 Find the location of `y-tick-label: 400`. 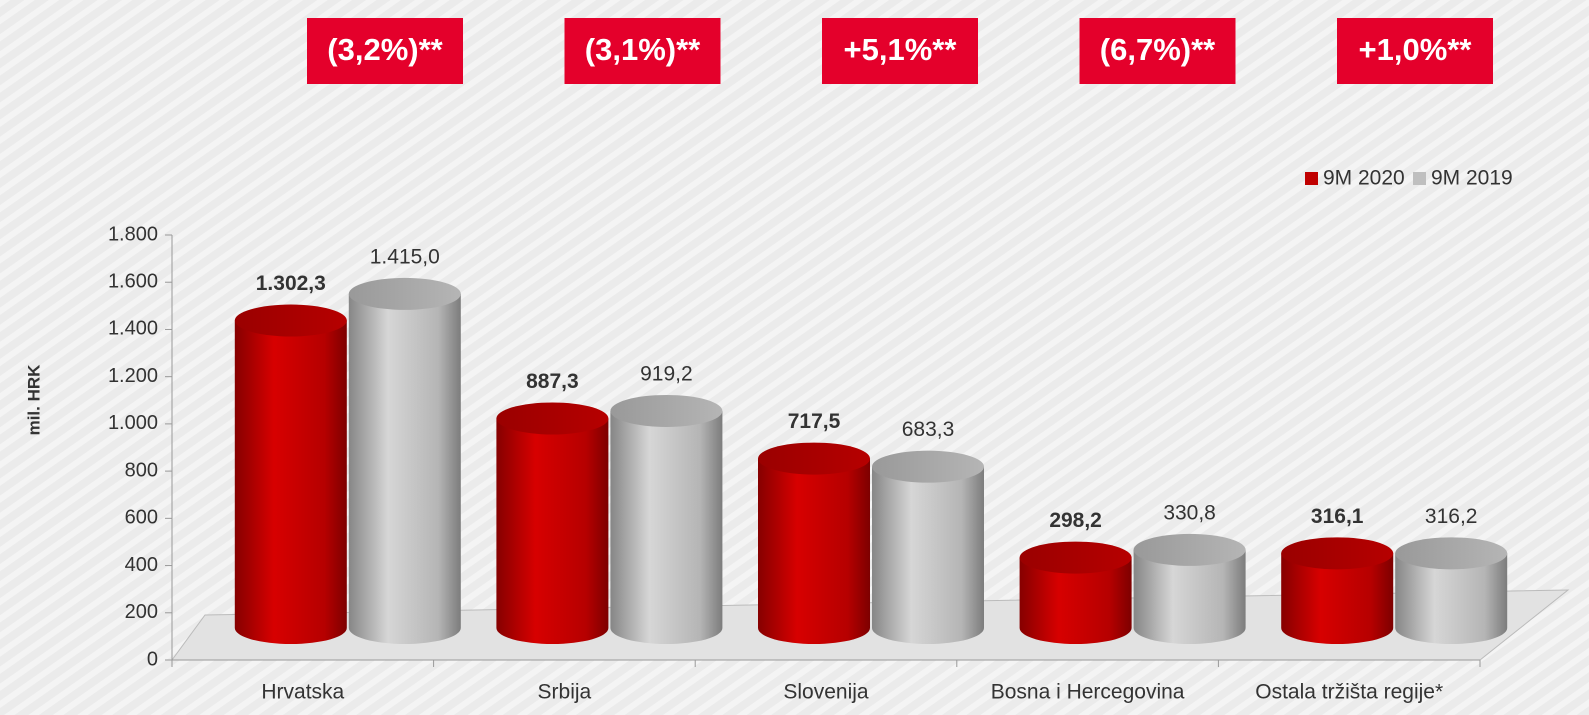

y-tick-label: 400 is located at coordinates (141, 565).